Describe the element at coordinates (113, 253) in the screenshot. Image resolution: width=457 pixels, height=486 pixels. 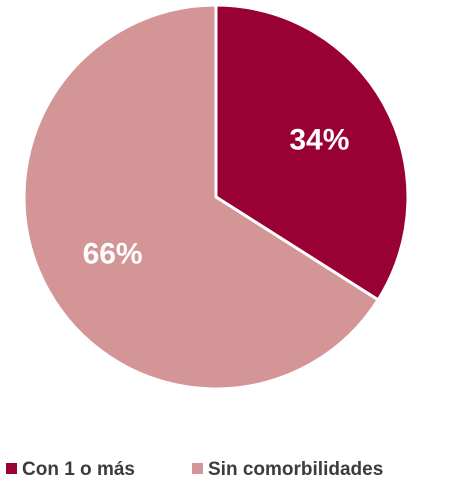
I see `slice-value-label-sin-comorbilidades: 66%` at that location.